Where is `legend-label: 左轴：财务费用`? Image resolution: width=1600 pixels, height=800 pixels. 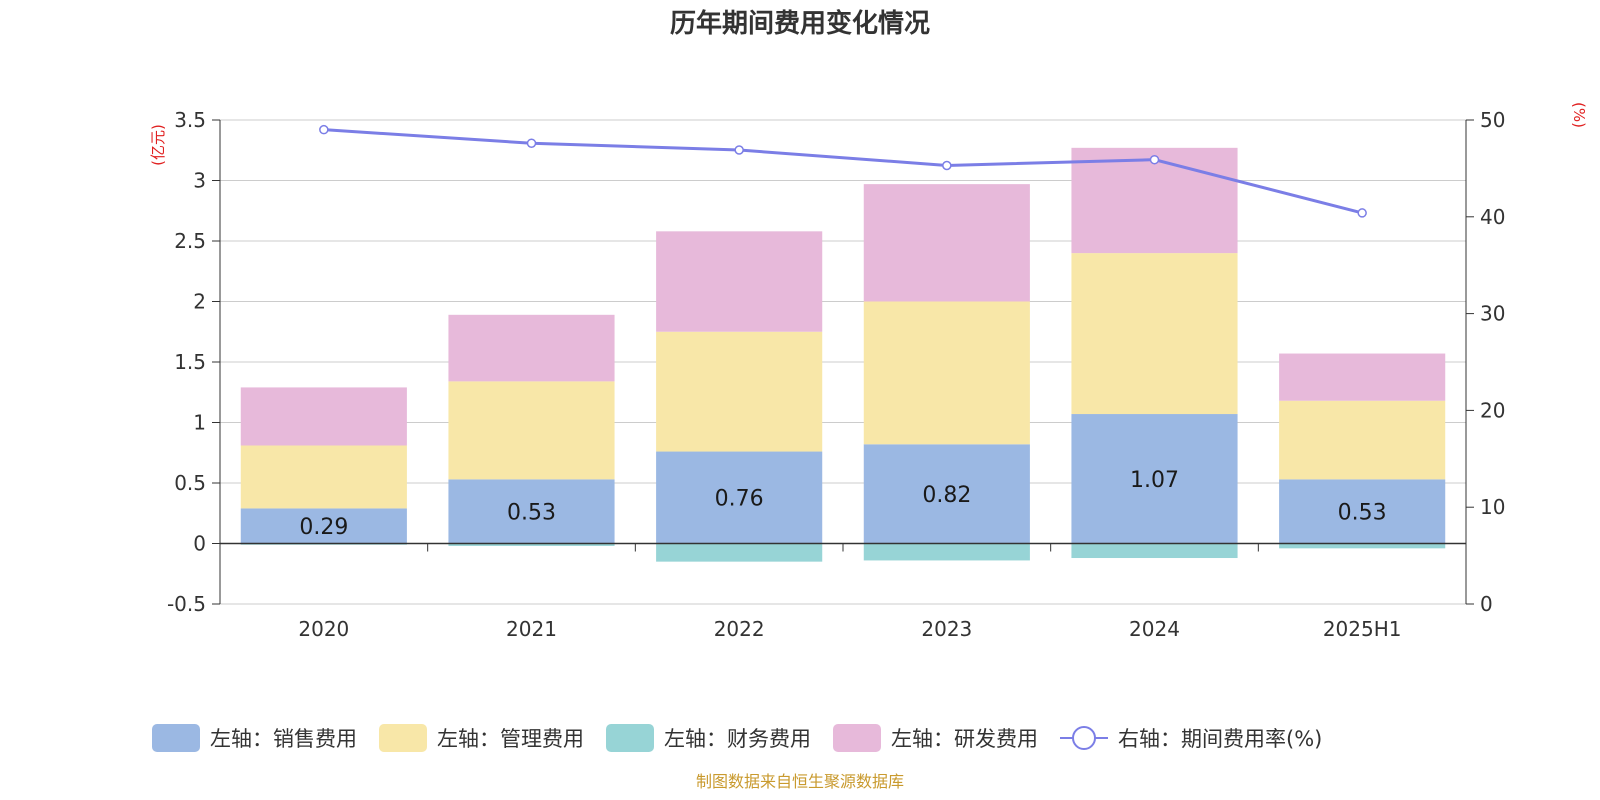
legend-label: 左轴：财务费用 is located at coordinates (737, 739).